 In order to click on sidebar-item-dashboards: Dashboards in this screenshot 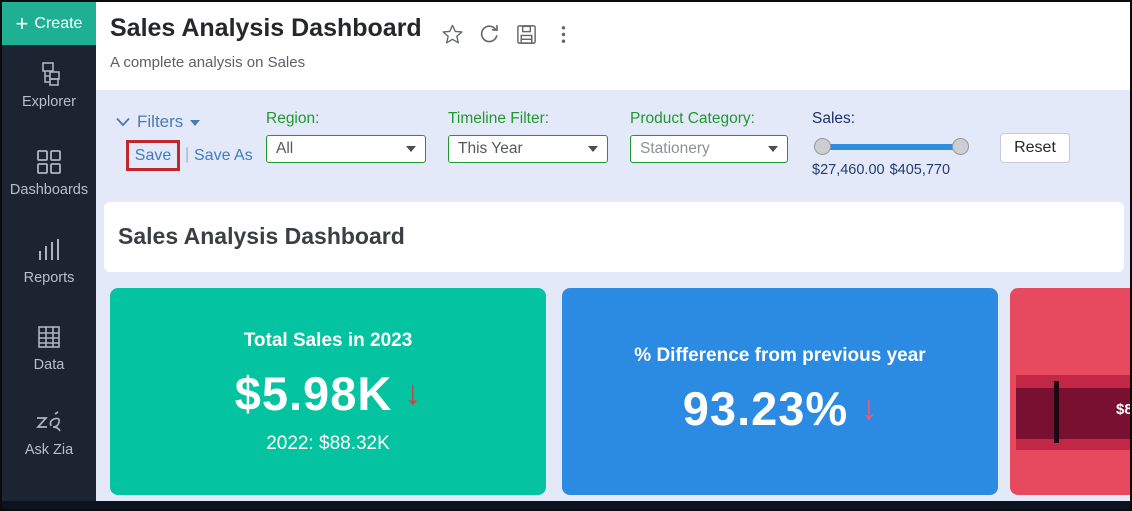, I will do `click(49, 173)`.